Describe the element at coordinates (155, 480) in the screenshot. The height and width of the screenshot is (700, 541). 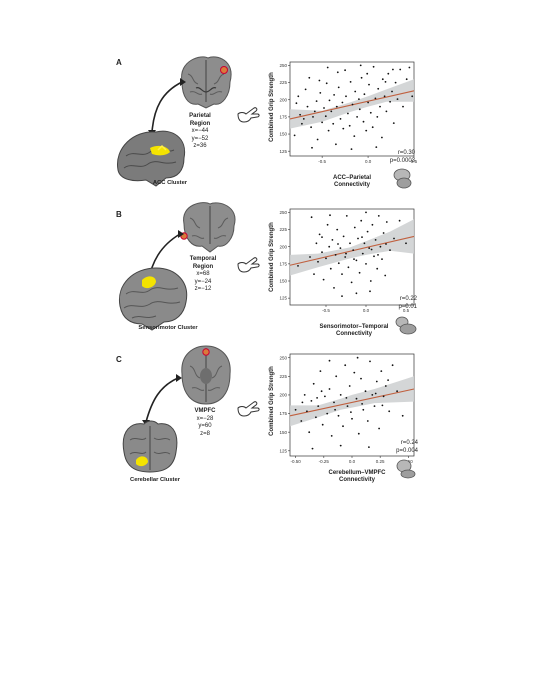
I see `cluster-label-c: Cerebellar Cluster` at that location.